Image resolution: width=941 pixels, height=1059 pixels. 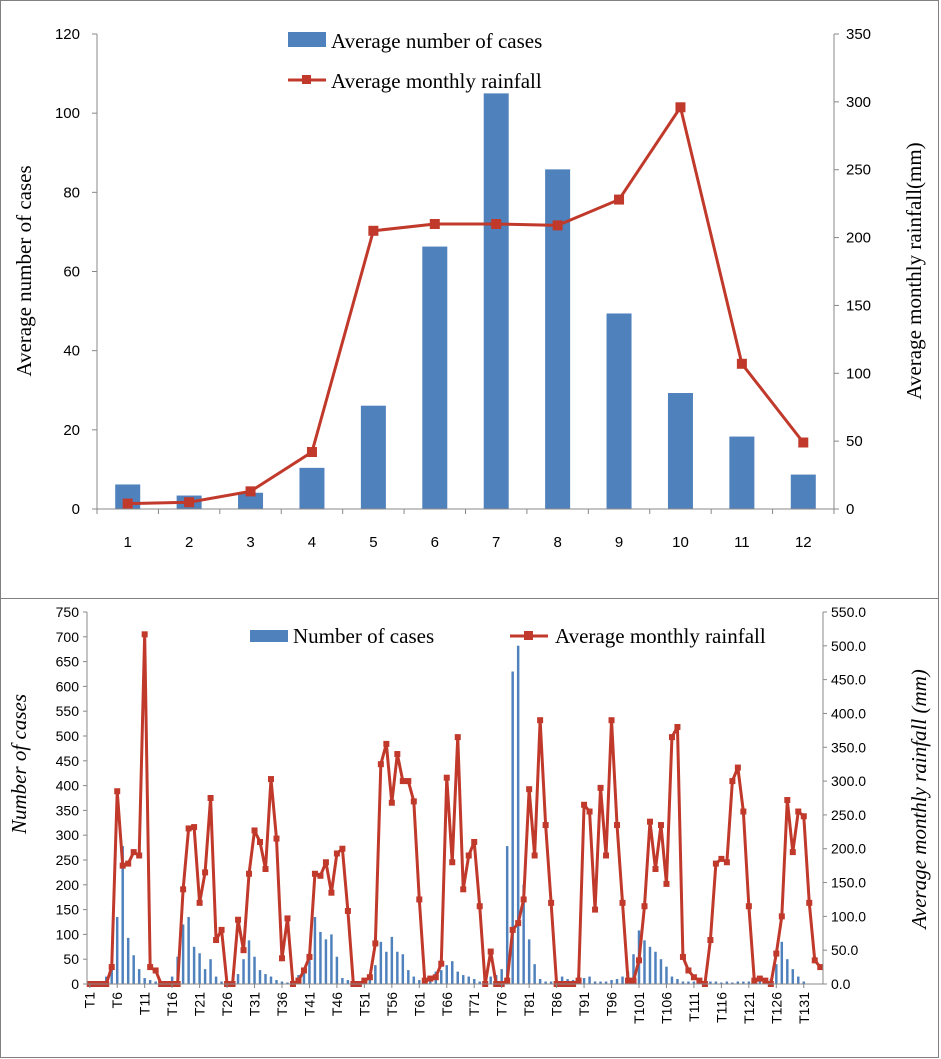 What do you see at coordinates (914, 270) in the screenshot?
I see `y-axis-label-right: Average monthly rainfall(mm)` at bounding box center [914, 270].